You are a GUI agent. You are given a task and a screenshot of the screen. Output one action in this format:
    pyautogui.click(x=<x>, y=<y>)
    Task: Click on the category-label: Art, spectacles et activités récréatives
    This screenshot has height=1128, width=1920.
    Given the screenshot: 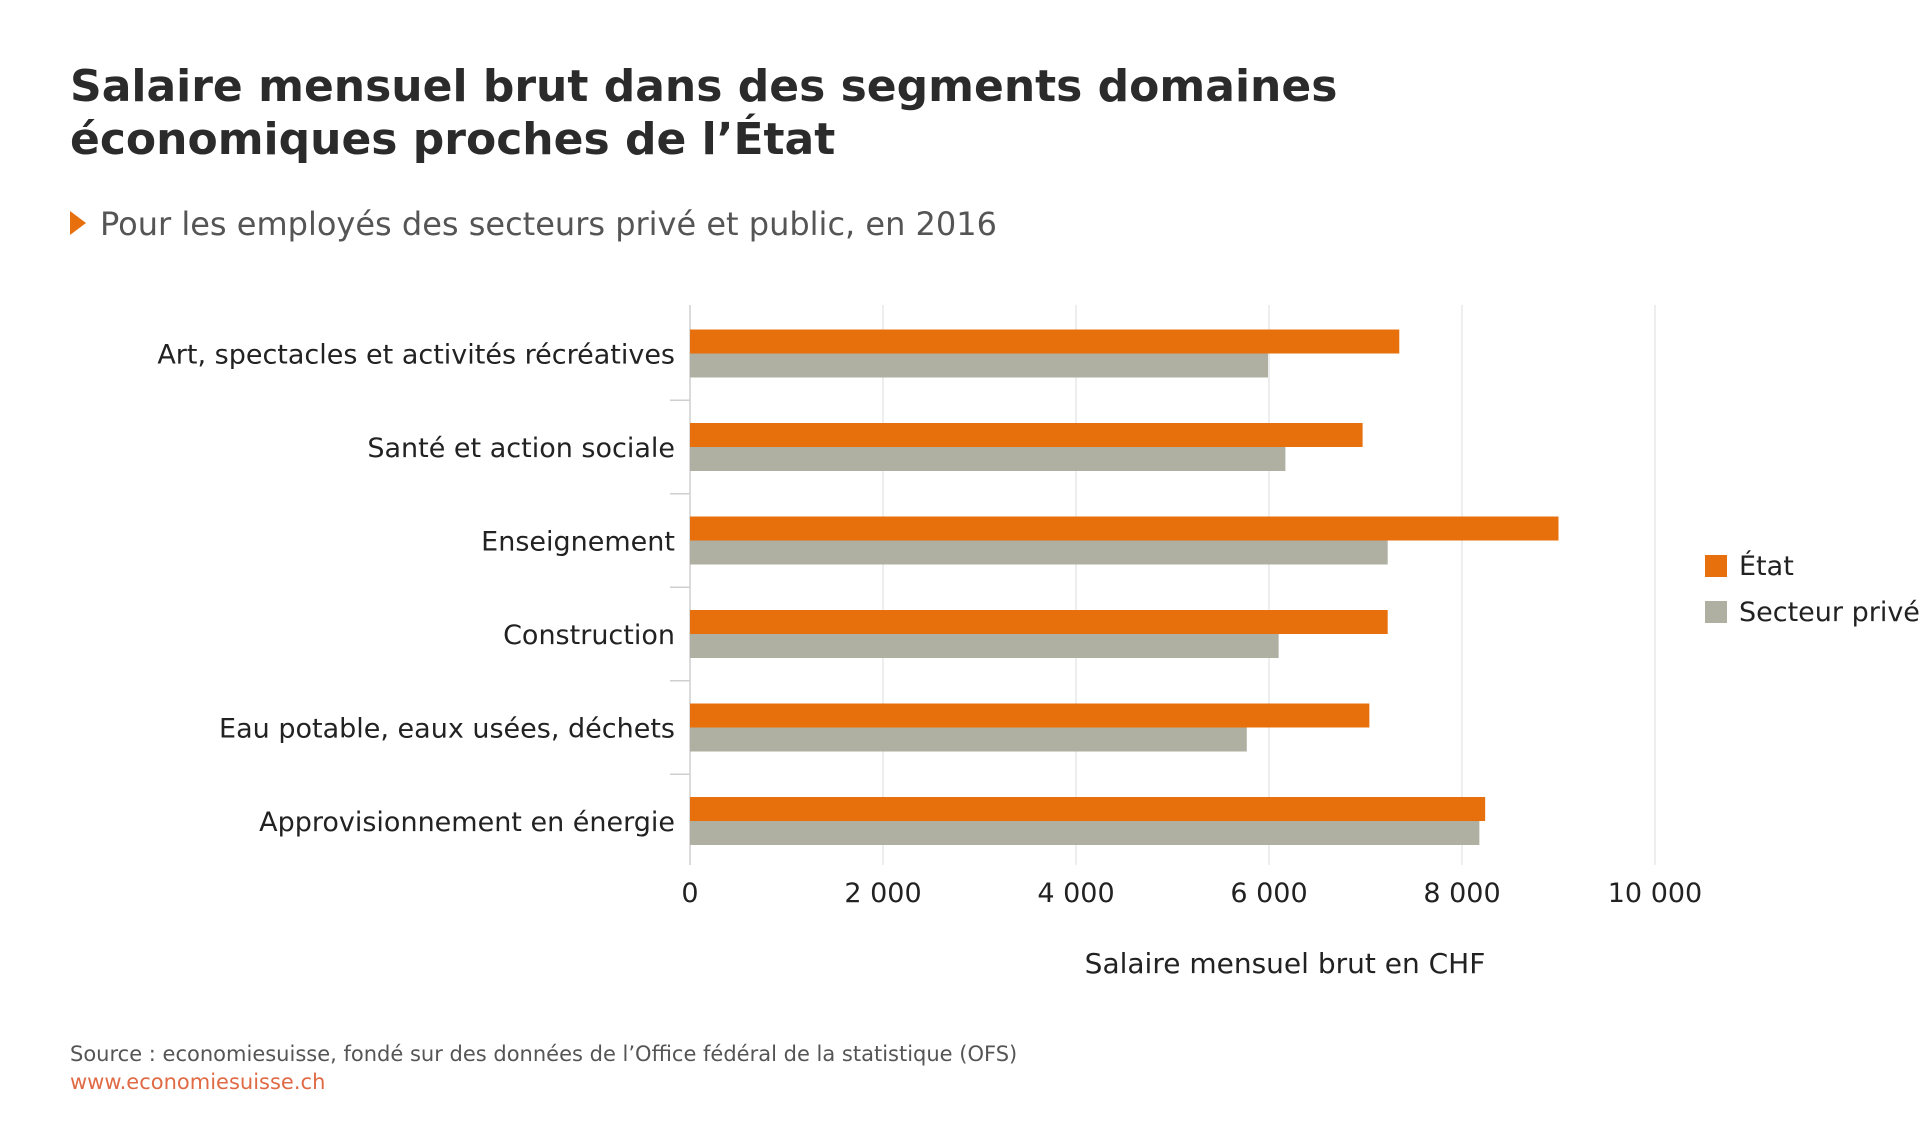 What is the action you would take?
    pyautogui.click(x=416, y=355)
    